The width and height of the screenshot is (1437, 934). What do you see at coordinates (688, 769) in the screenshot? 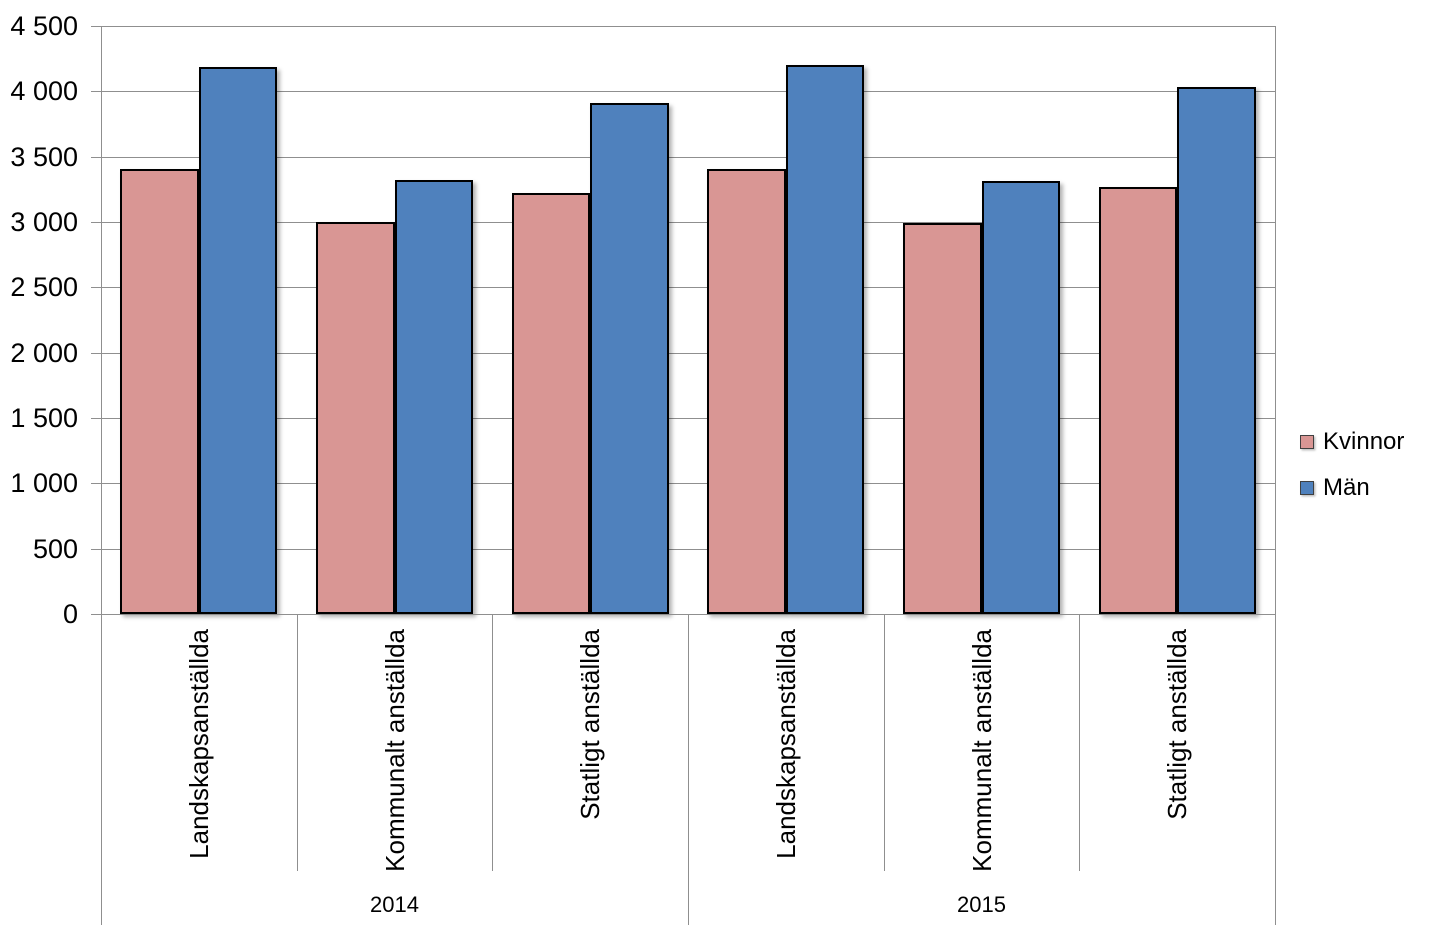
I see `group-separator` at bounding box center [688, 769].